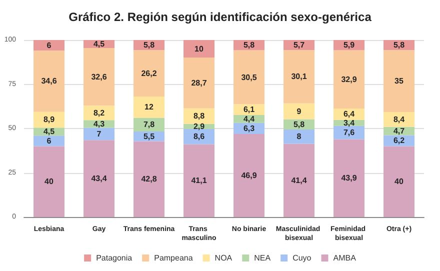 This screenshot has width=440, height=271. Describe the element at coordinates (199, 116) in the screenshot. I see `data-label: 8,8` at that location.